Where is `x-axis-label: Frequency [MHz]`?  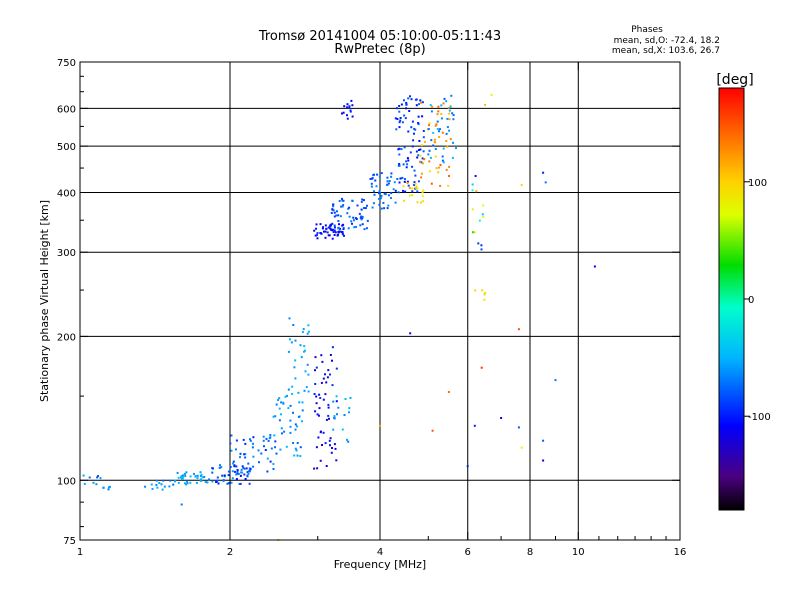 x-axis-label: Frequency [MHz] is located at coordinates (380, 564).